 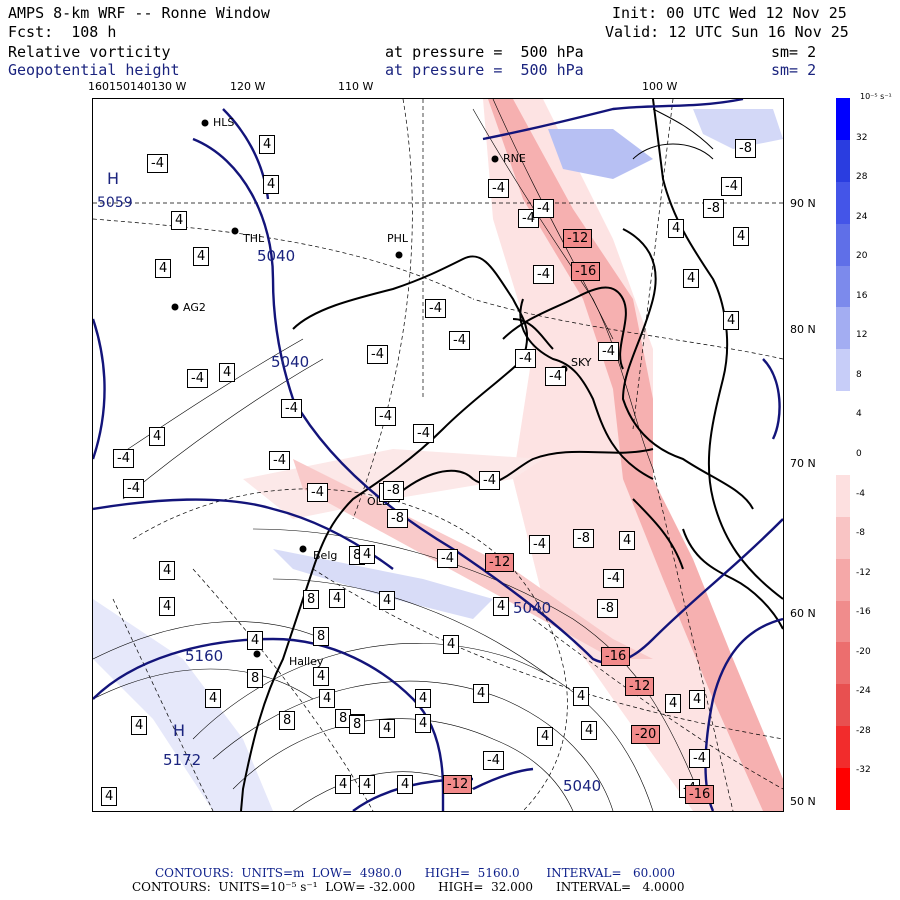 I want to click on colorbar-tick-label: 8, so click(x=859, y=374).